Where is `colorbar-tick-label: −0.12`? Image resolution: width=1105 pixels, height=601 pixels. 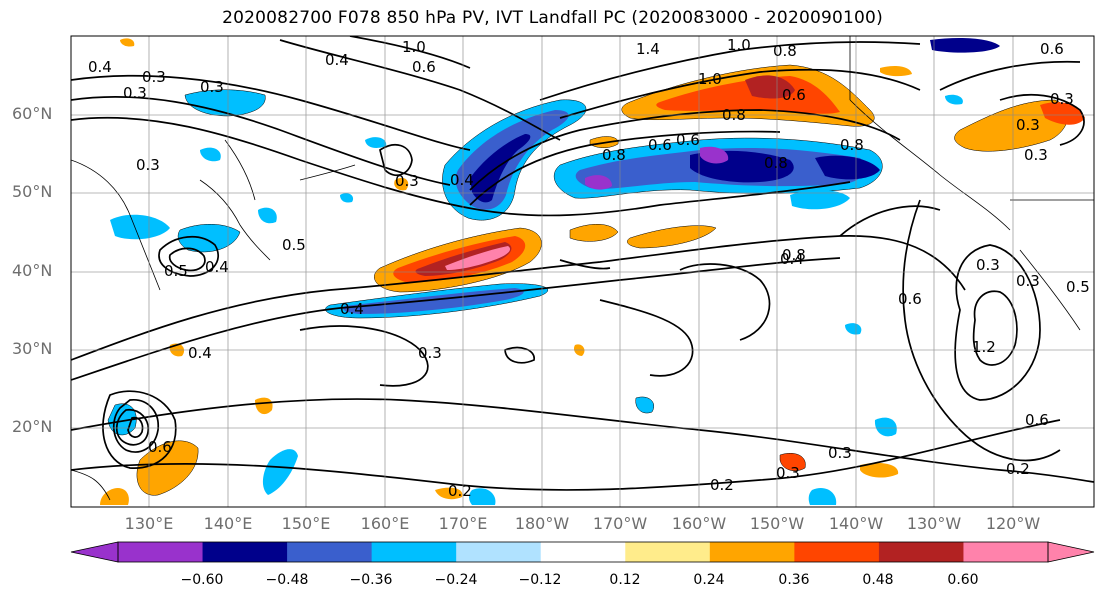 colorbar-tick-label: −0.12 is located at coordinates (540, 580).